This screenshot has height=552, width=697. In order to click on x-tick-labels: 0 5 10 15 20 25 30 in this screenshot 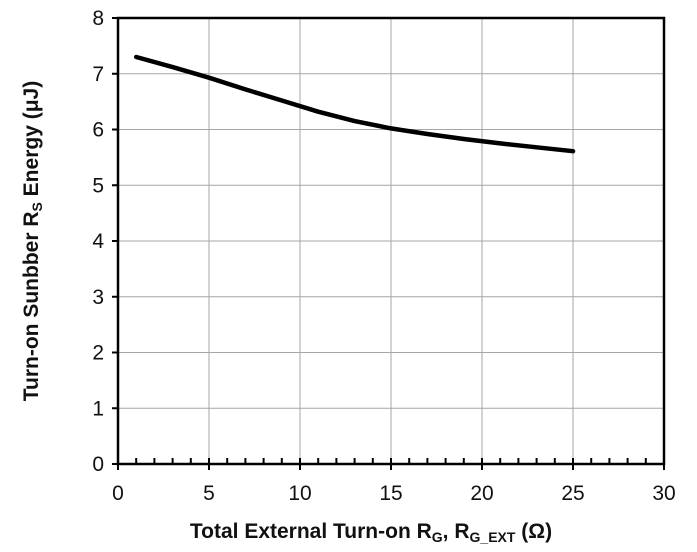, I will do `click(394, 493)`.